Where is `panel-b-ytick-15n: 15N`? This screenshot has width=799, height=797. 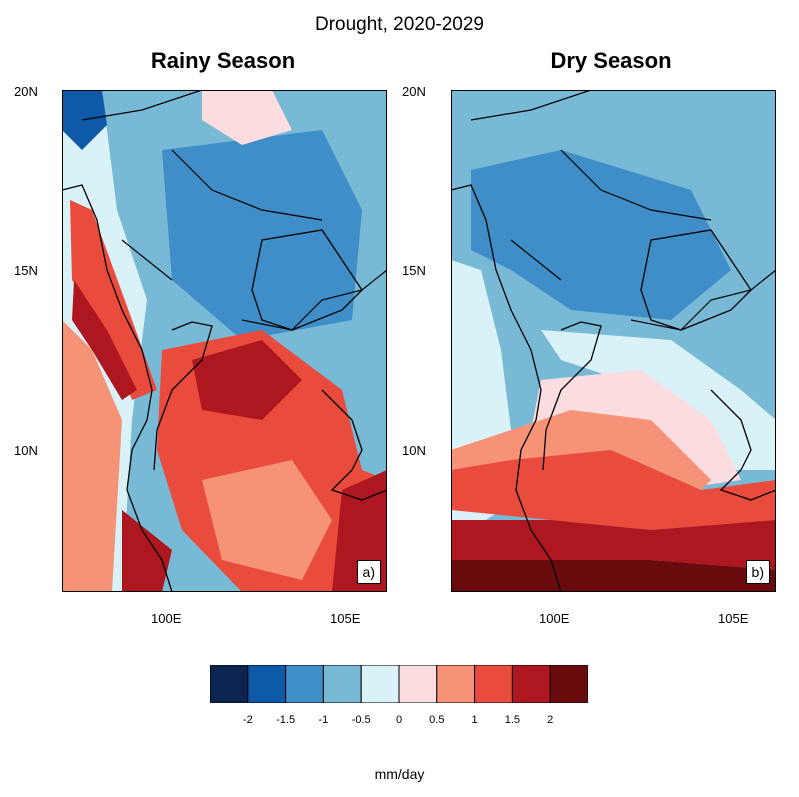
panel-b-ytick-15n: 15N is located at coordinates (414, 270).